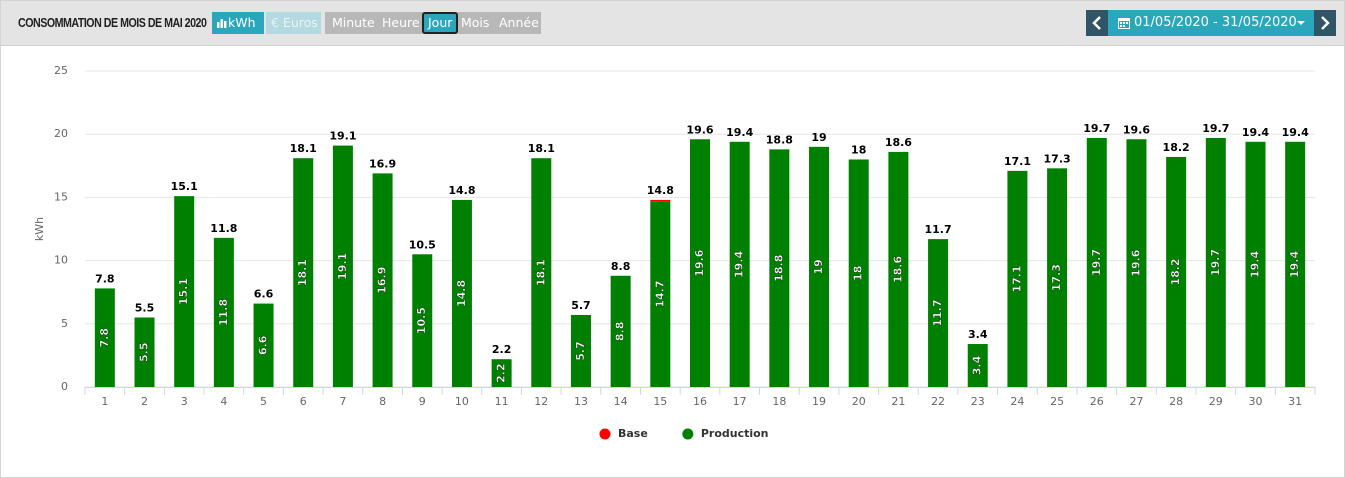 Image resolution: width=1345 pixels, height=478 pixels. What do you see at coordinates (1325, 23) in the screenshot?
I see `next-button` at bounding box center [1325, 23].